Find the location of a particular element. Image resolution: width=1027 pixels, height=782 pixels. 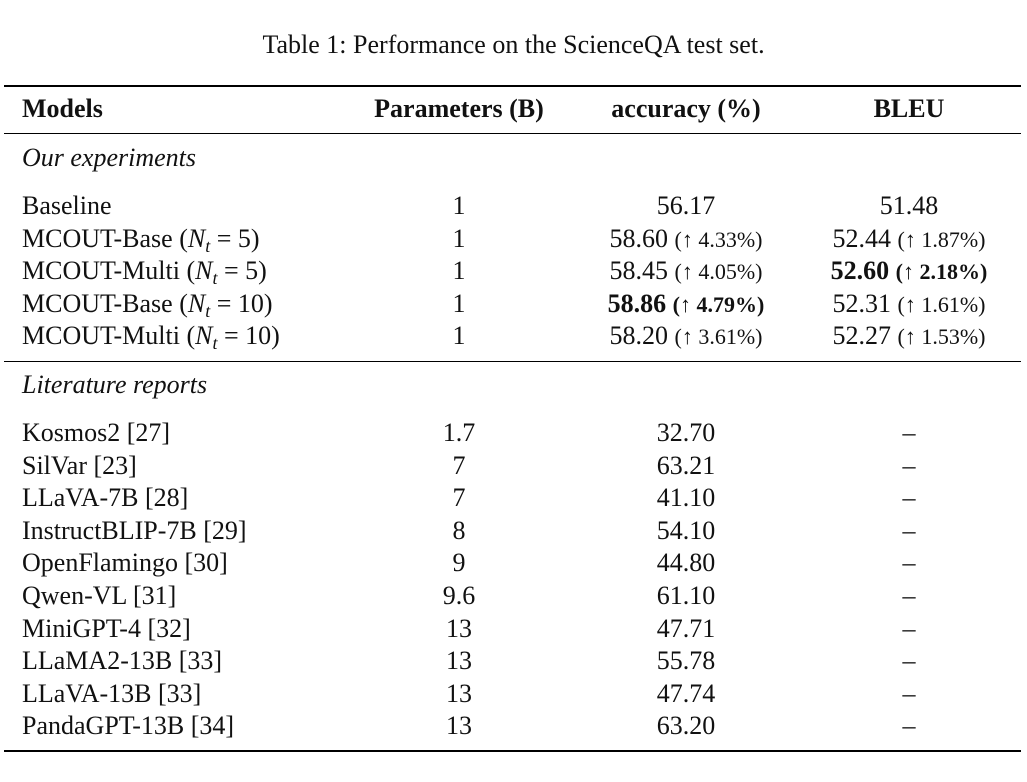

header-bleu: BLEU is located at coordinates (909, 108).